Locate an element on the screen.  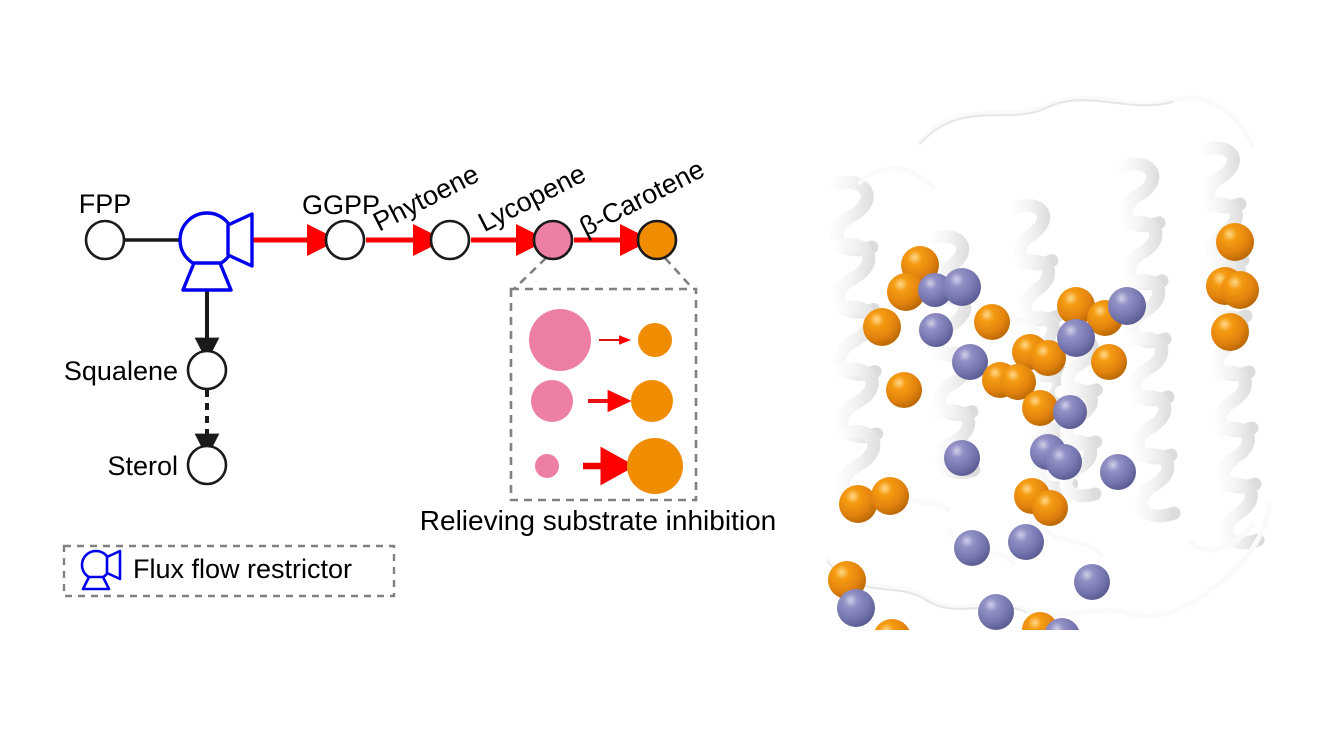
flux-flow-restrictor-valve is located at coordinates (240, 240).